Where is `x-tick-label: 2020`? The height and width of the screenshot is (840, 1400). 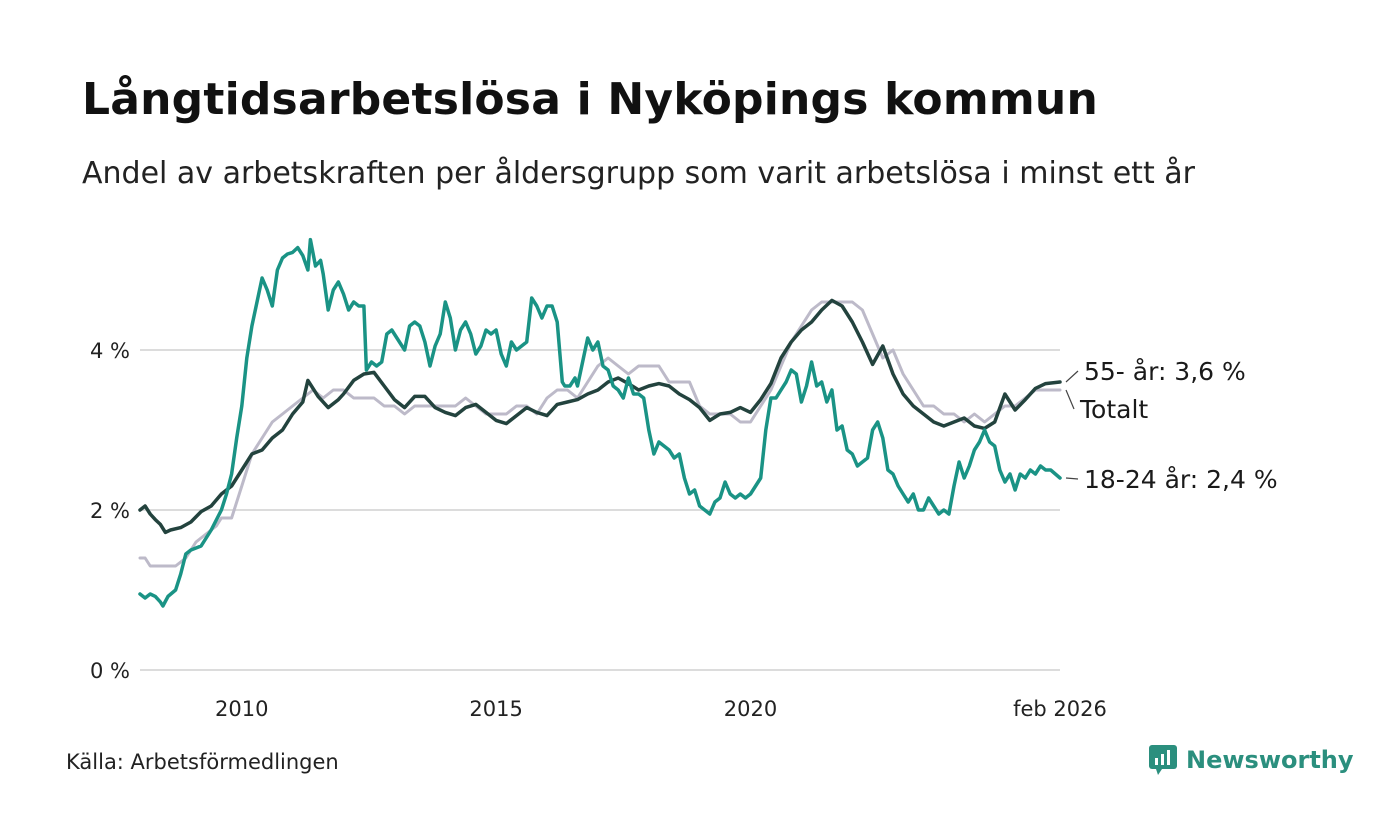
x-tick-label: 2020 is located at coordinates (750, 709).